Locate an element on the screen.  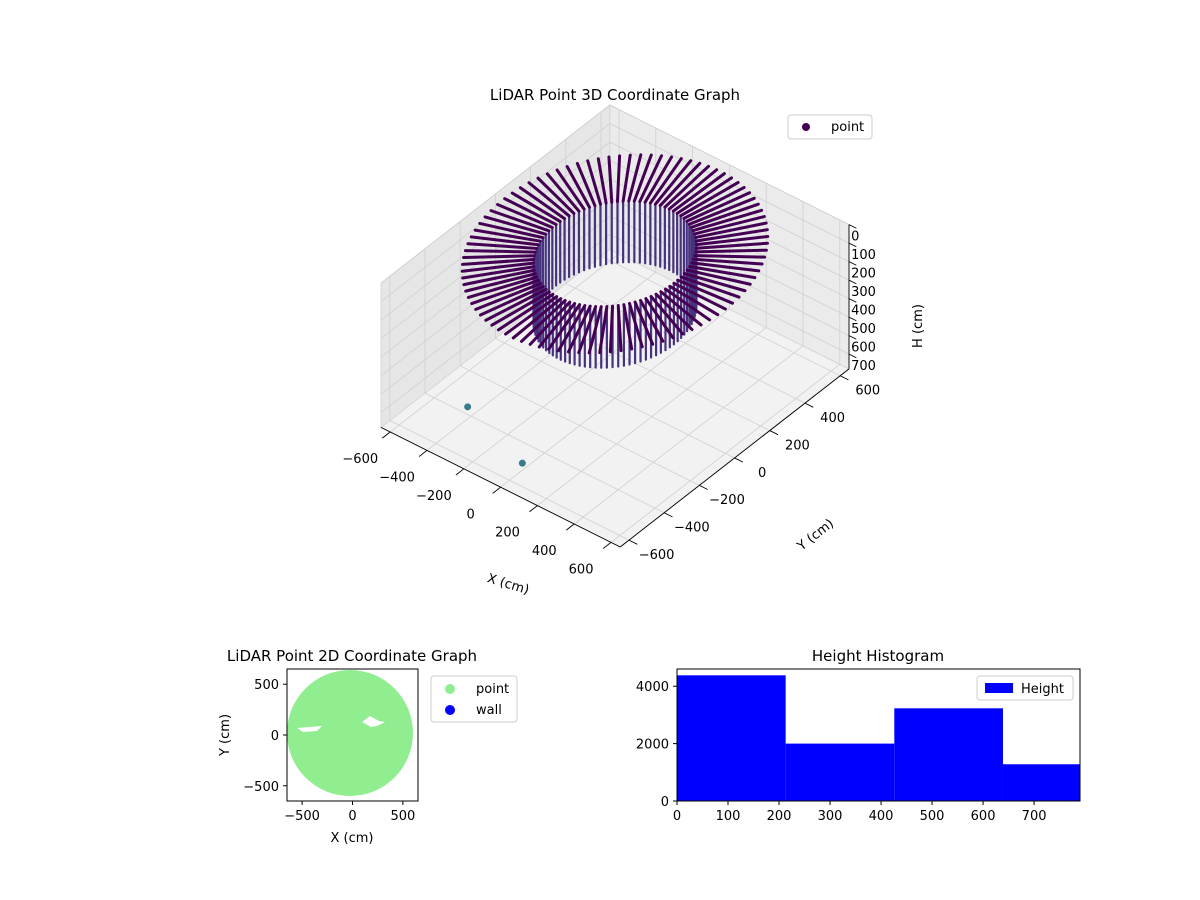
2d-axis-ticks: −500 0 500 −500 0 500 is located at coordinates (329, 751).